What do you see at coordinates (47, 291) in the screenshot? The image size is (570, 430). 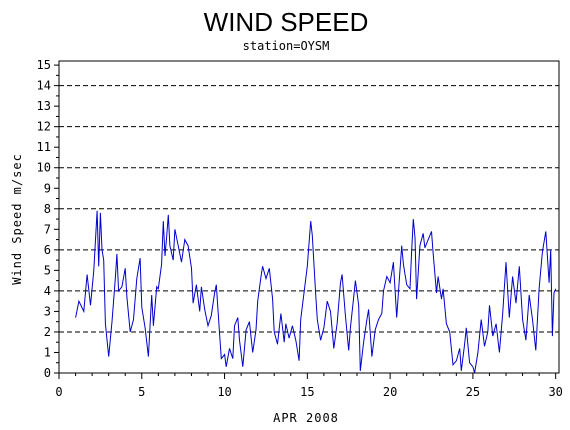 I see `y-tick-label: 4` at bounding box center [47, 291].